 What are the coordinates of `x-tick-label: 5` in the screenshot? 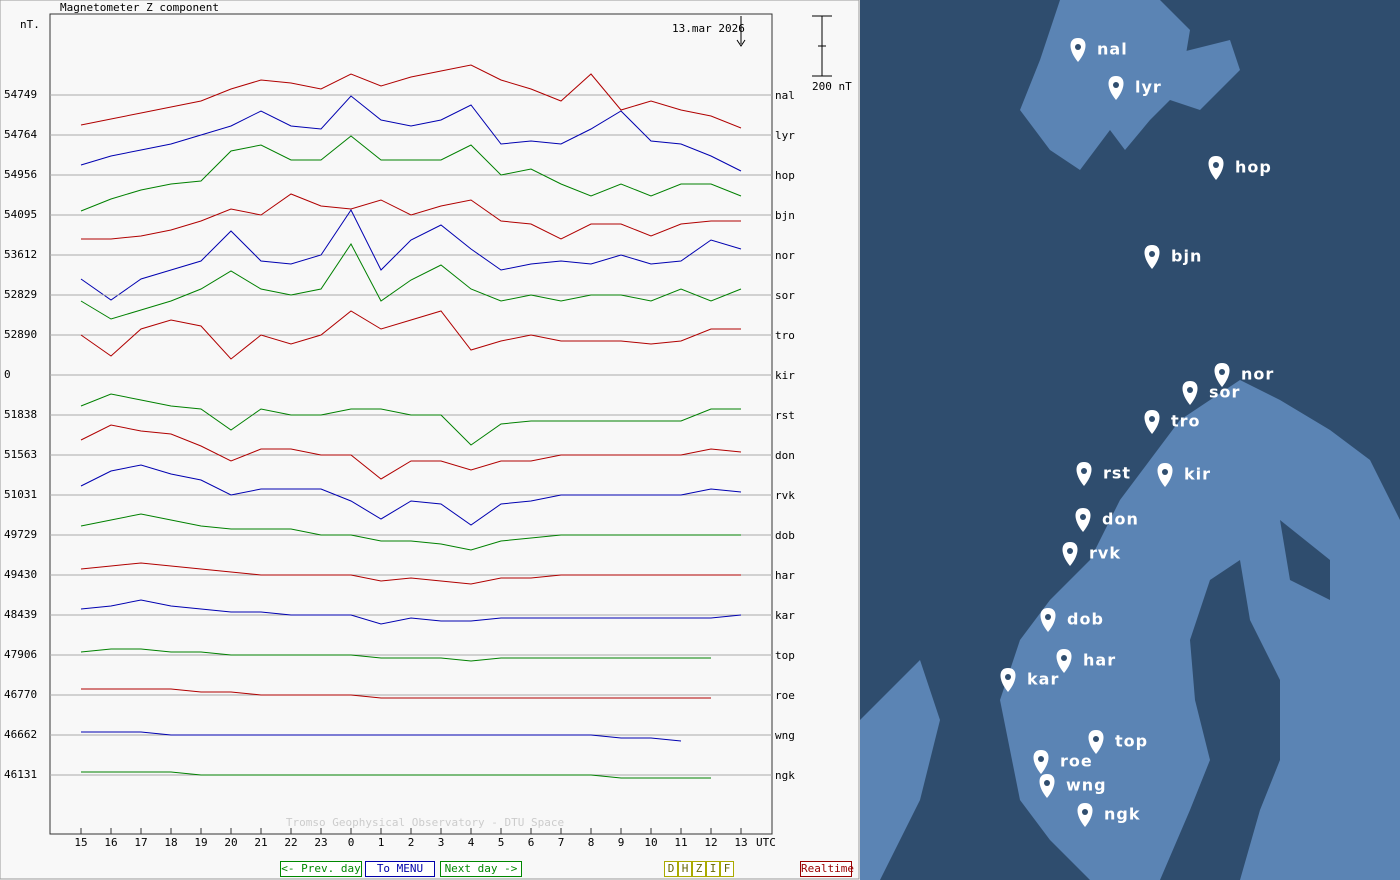 It's located at (501, 842).